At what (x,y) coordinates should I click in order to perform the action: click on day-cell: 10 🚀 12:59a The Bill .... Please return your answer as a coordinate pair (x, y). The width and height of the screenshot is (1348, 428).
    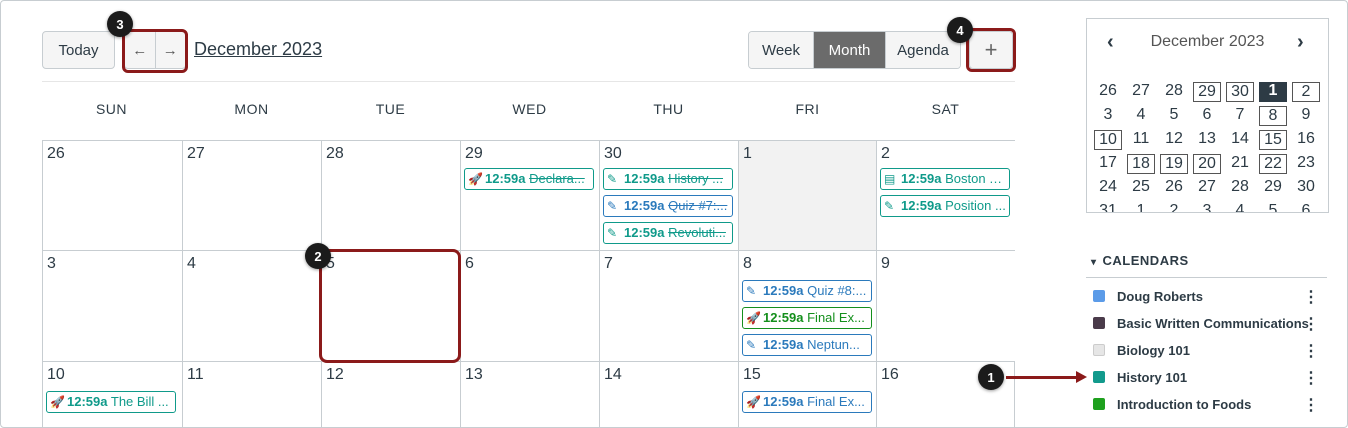
    Looking at the image, I should click on (112, 394).